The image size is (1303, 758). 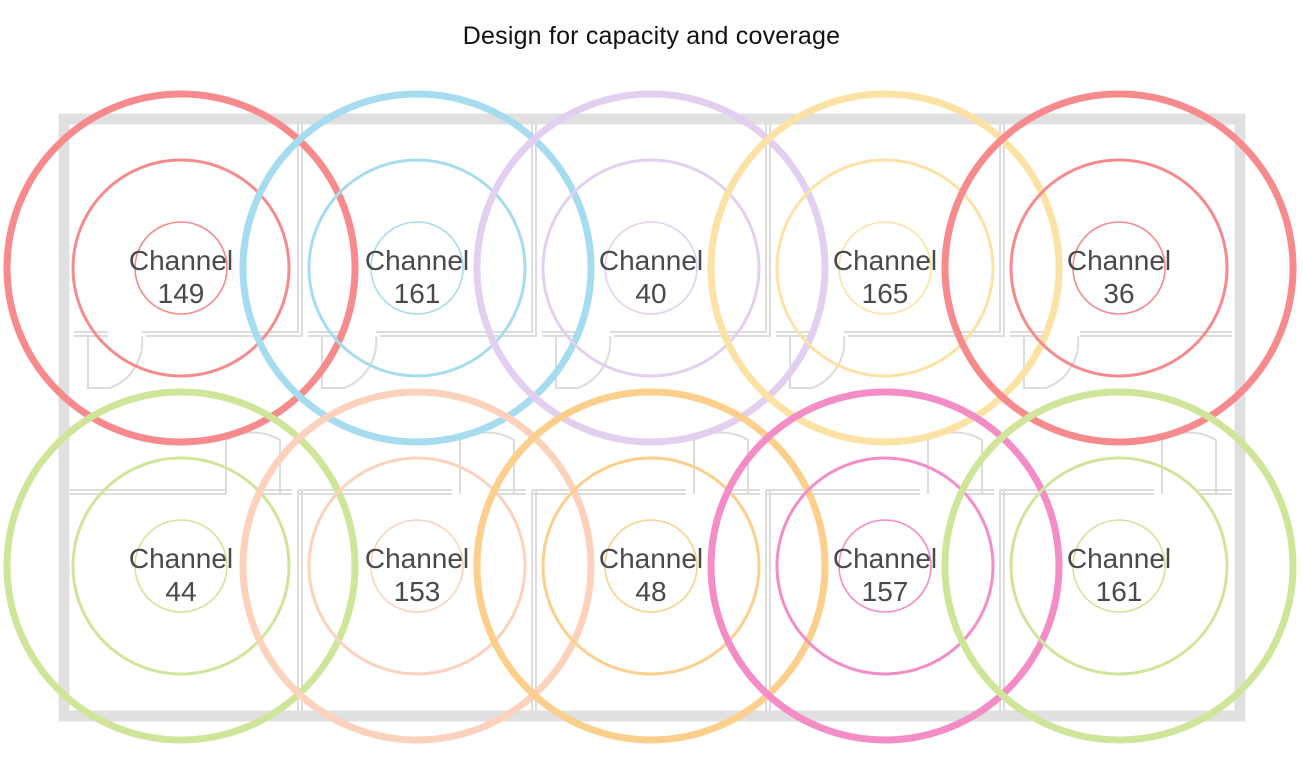 I want to click on channel-number-label: 48, so click(x=650, y=591).